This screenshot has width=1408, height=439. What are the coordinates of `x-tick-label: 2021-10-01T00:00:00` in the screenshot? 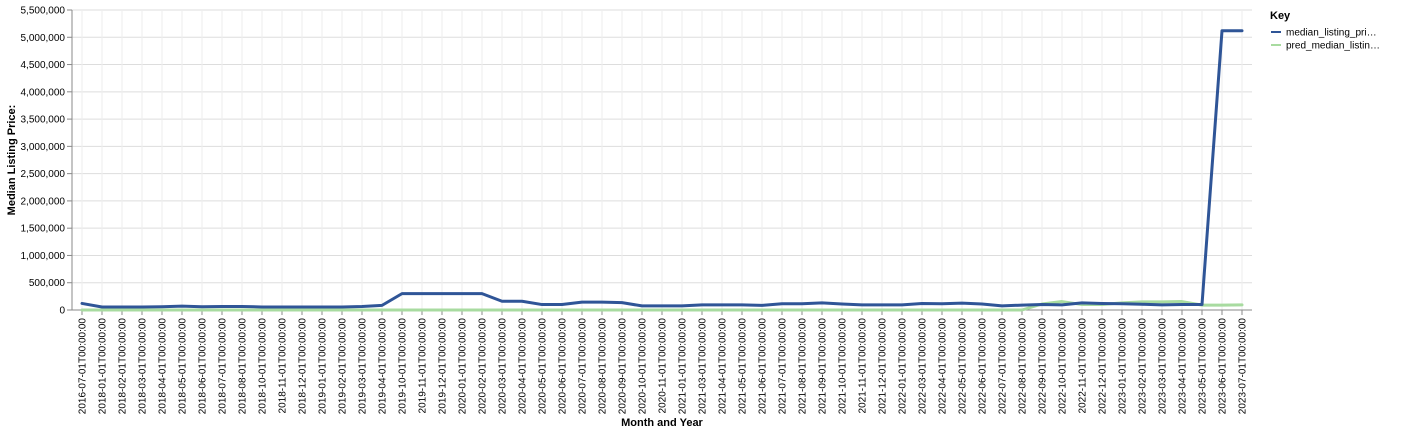 It's located at (843, 366).